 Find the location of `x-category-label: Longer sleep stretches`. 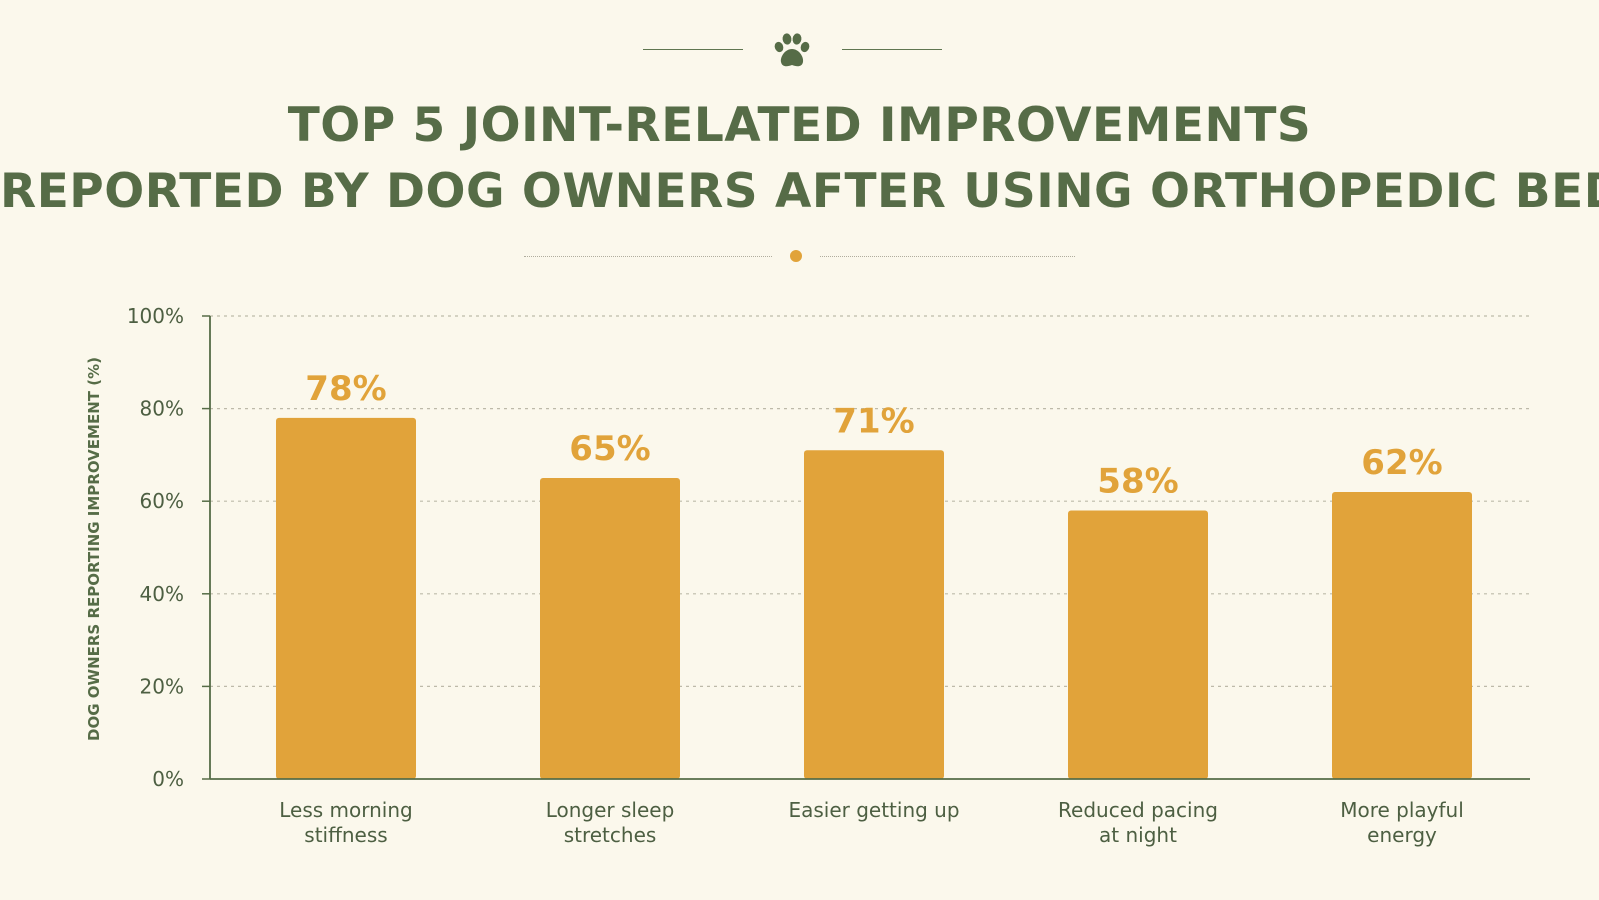

x-category-label: Longer sleep stretches is located at coordinates (610, 823).